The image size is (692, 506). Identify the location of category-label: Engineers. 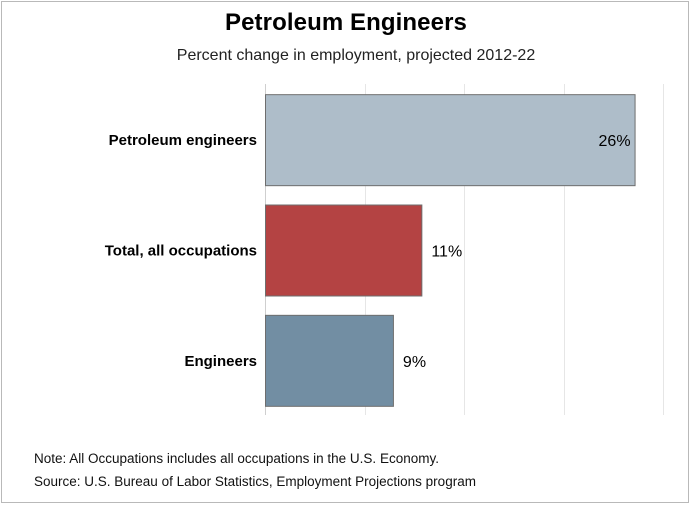
(220, 361).